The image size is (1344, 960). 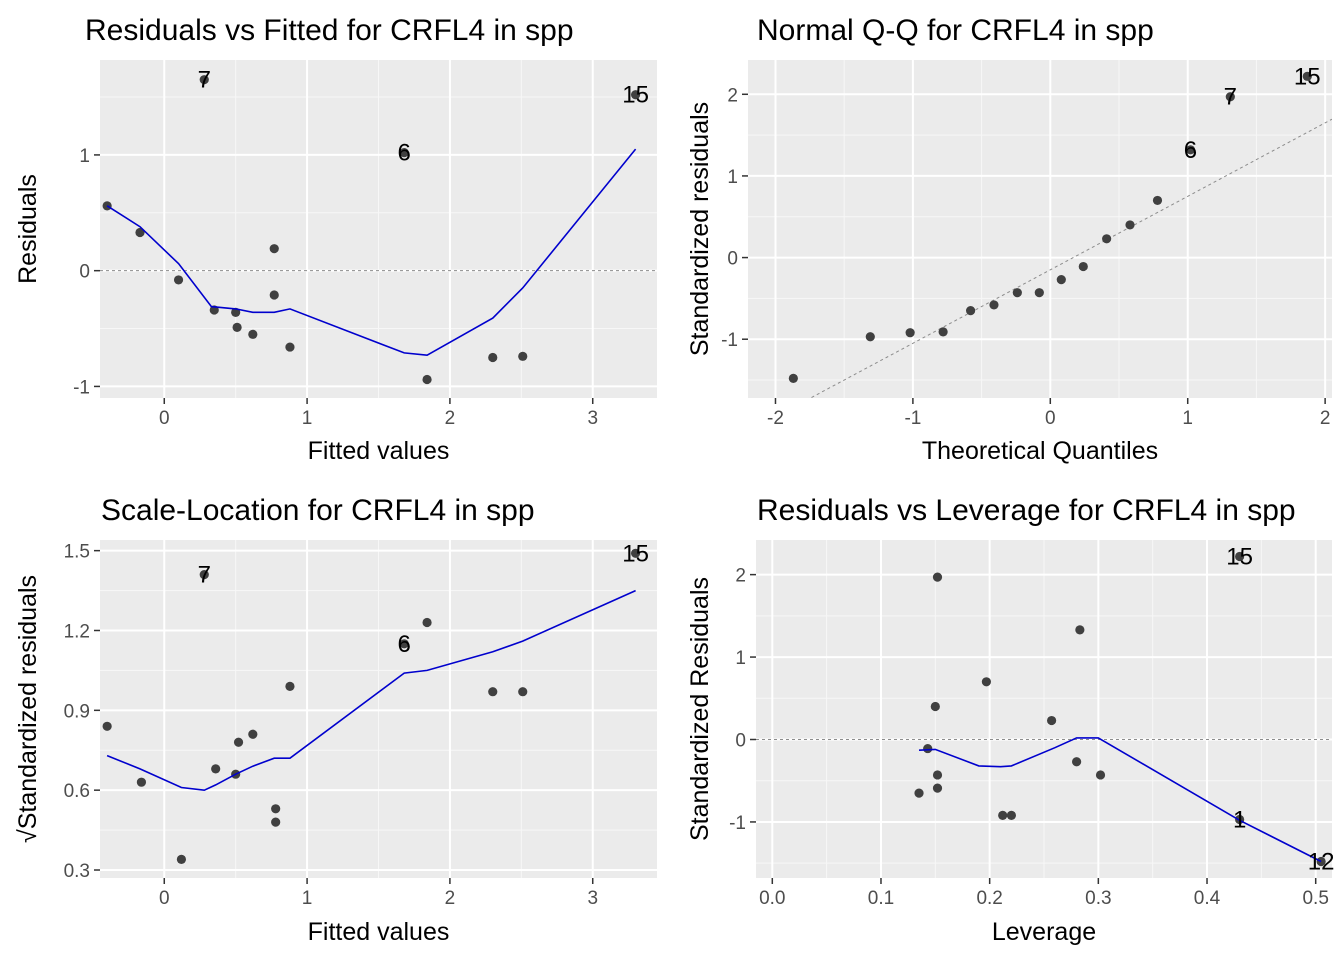 I want to click on y-axis-label: Standardized residuals, so click(x=700, y=229).